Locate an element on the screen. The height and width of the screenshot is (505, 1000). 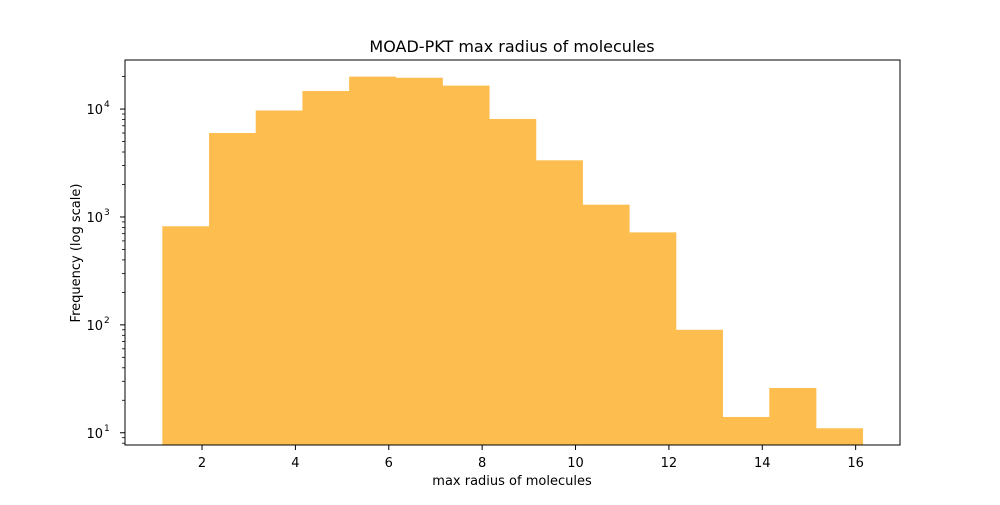
y-tick-exponent: 1 is located at coordinates (107, 429).